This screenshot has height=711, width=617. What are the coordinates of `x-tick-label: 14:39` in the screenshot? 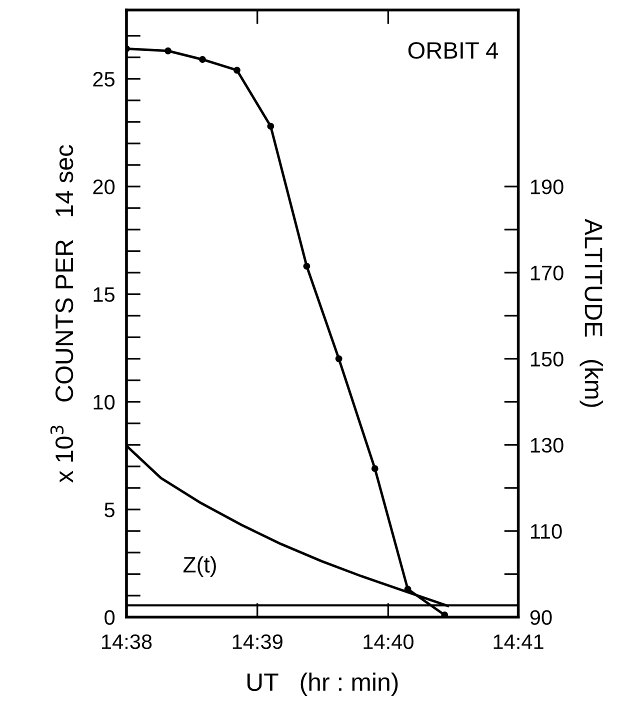 It's located at (257, 642).